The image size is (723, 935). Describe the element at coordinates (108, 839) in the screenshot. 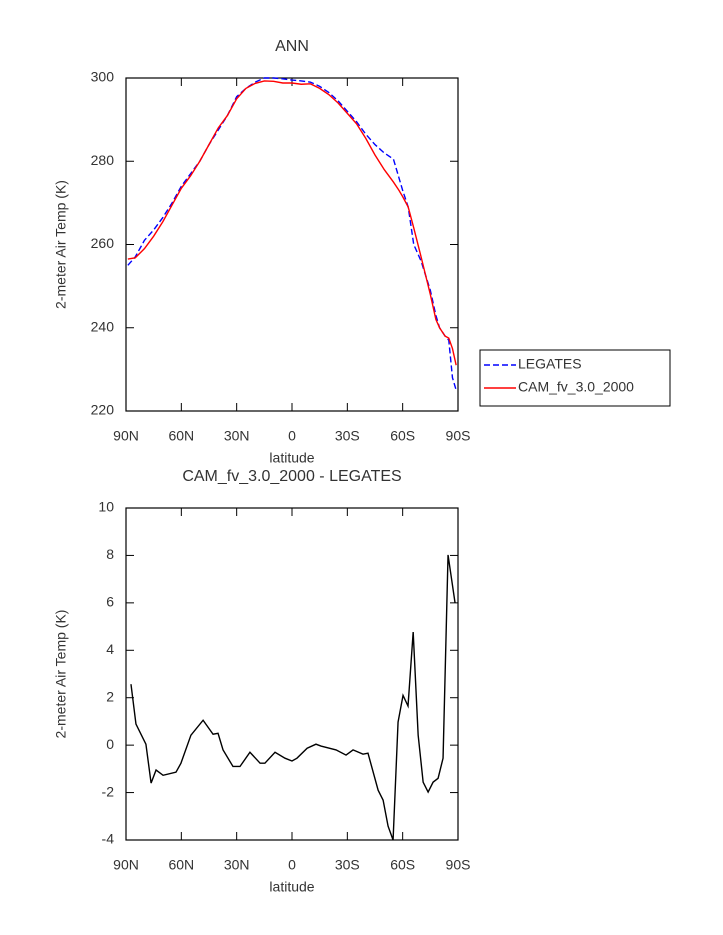

I see `y-tick-label: -4` at that location.